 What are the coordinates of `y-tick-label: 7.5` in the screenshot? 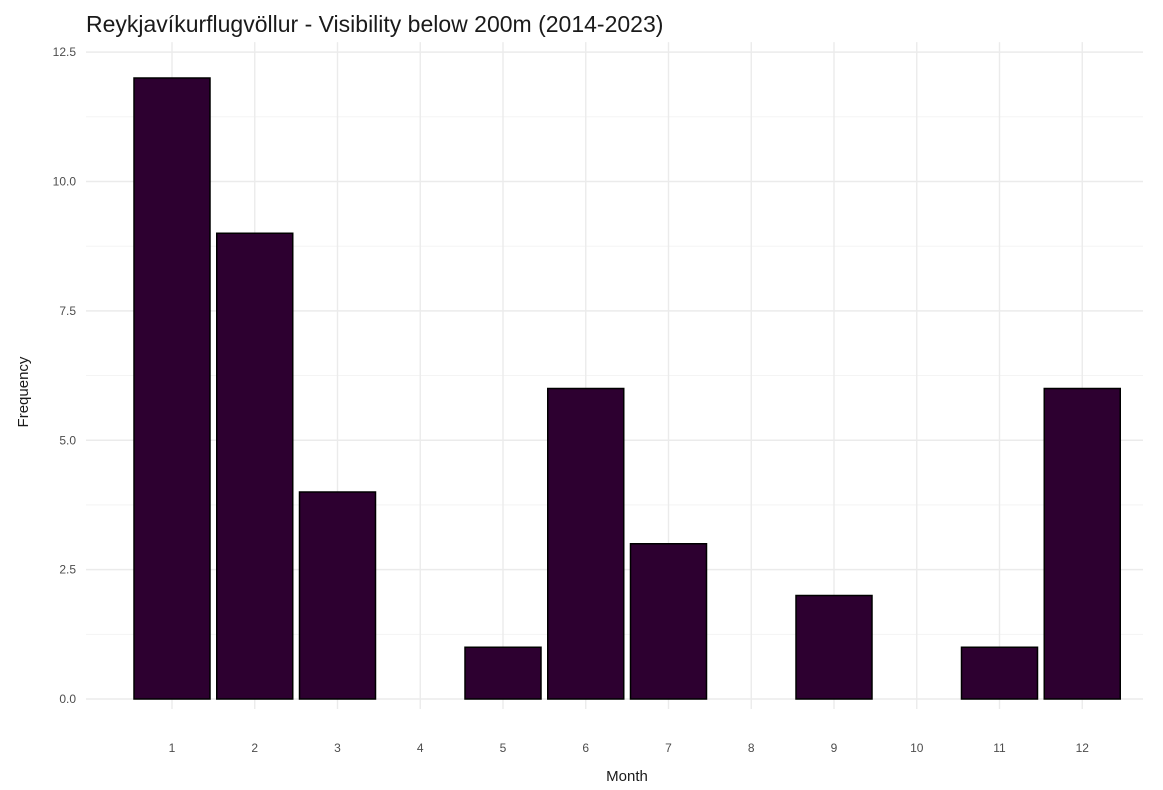 It's located at (67, 311).